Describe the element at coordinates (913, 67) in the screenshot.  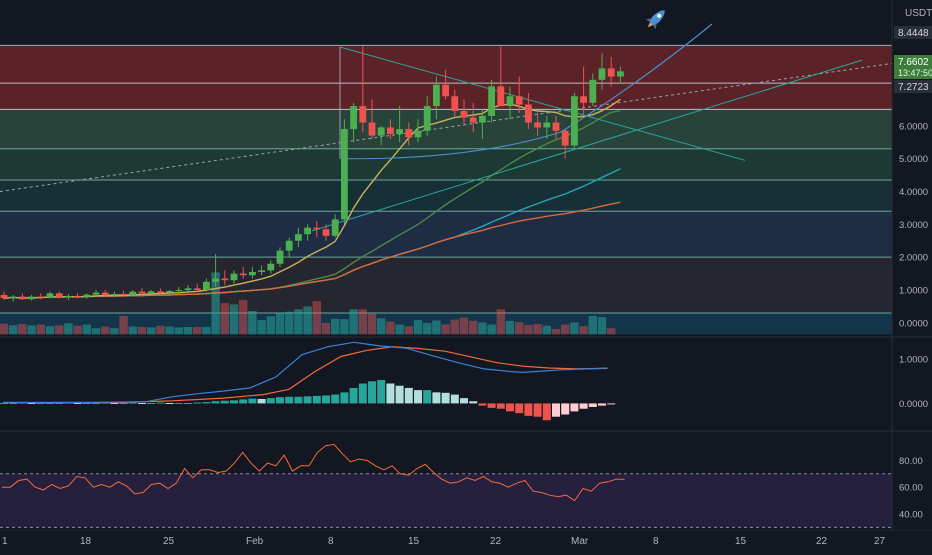
I see `current-price-badge` at that location.